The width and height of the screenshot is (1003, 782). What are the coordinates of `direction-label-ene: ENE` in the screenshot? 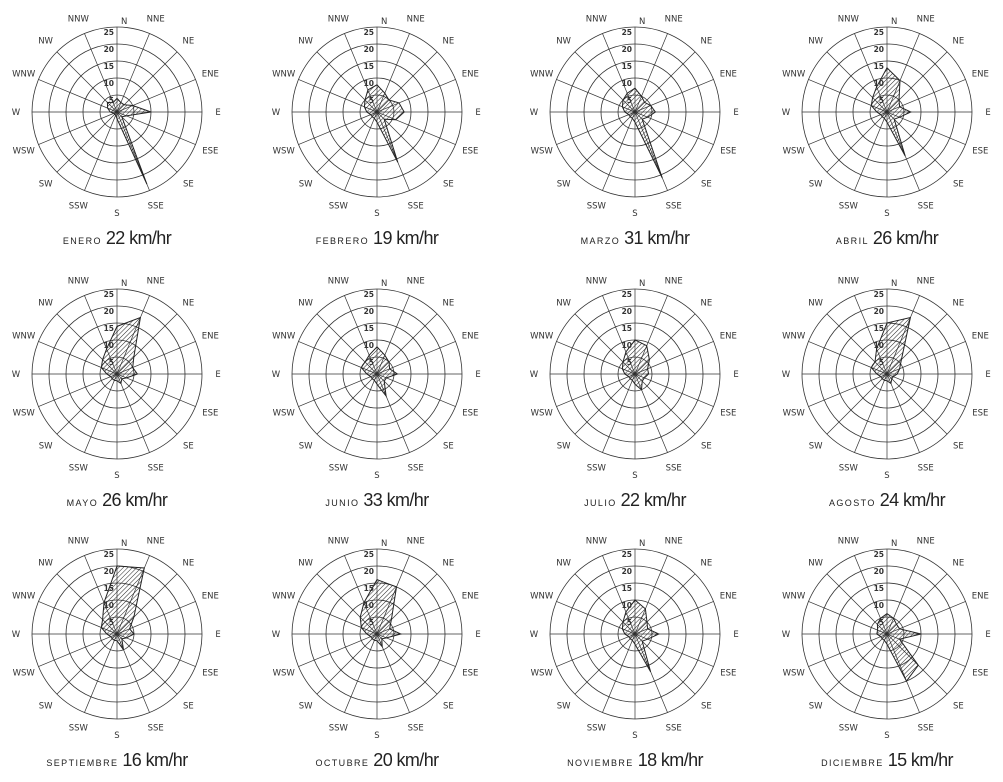 It's located at (210, 336).